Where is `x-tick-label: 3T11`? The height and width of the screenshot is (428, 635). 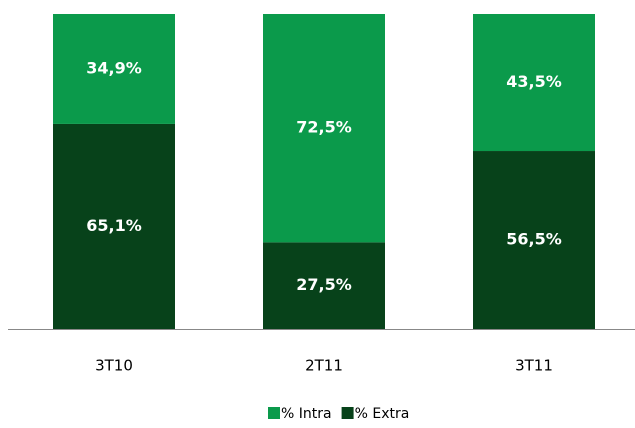
x-tick-label: 3T11 is located at coordinates (534, 366).